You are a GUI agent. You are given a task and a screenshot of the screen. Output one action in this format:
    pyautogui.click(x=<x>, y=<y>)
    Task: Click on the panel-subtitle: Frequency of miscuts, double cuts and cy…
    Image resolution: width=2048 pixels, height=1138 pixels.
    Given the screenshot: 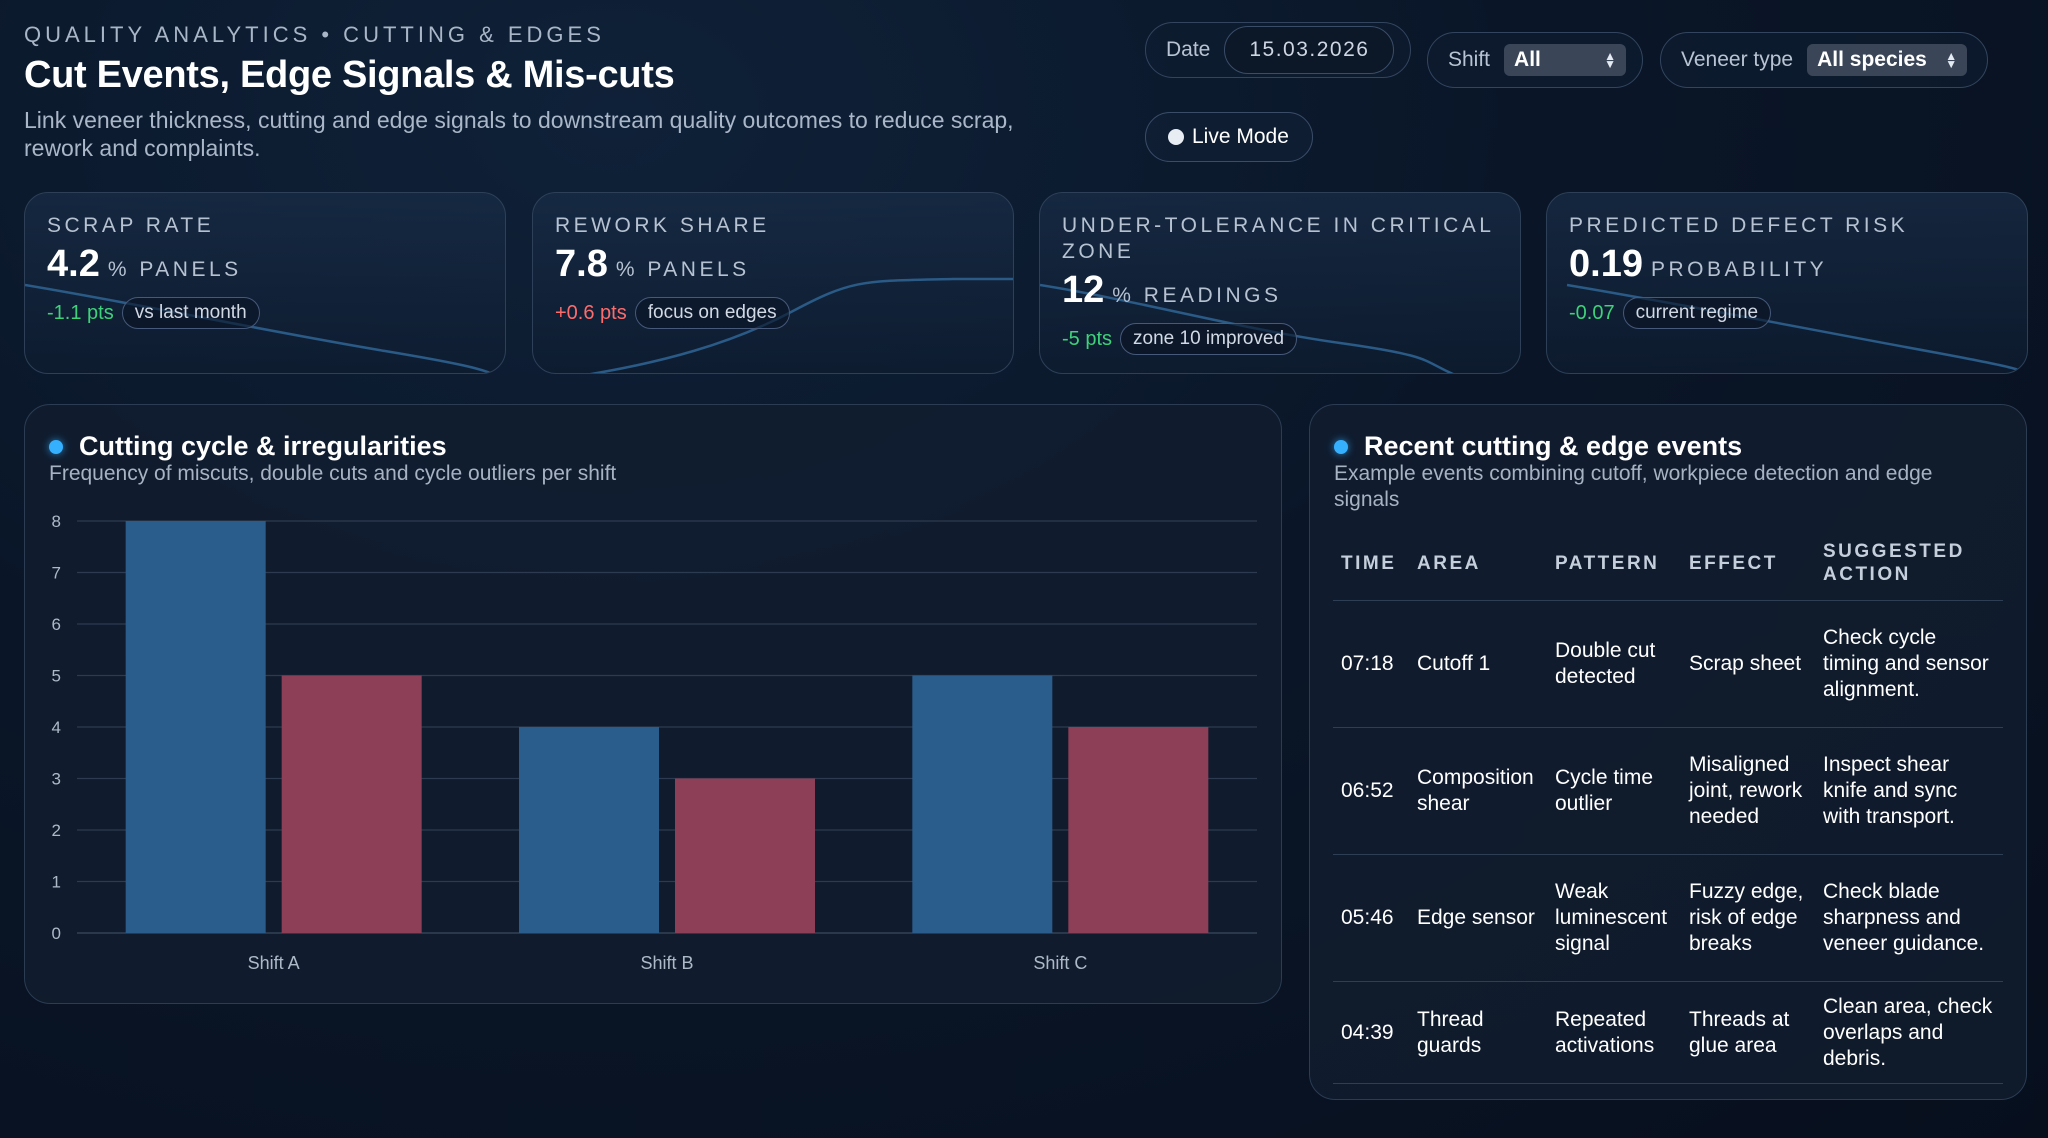 What is the action you would take?
    pyautogui.click(x=333, y=473)
    